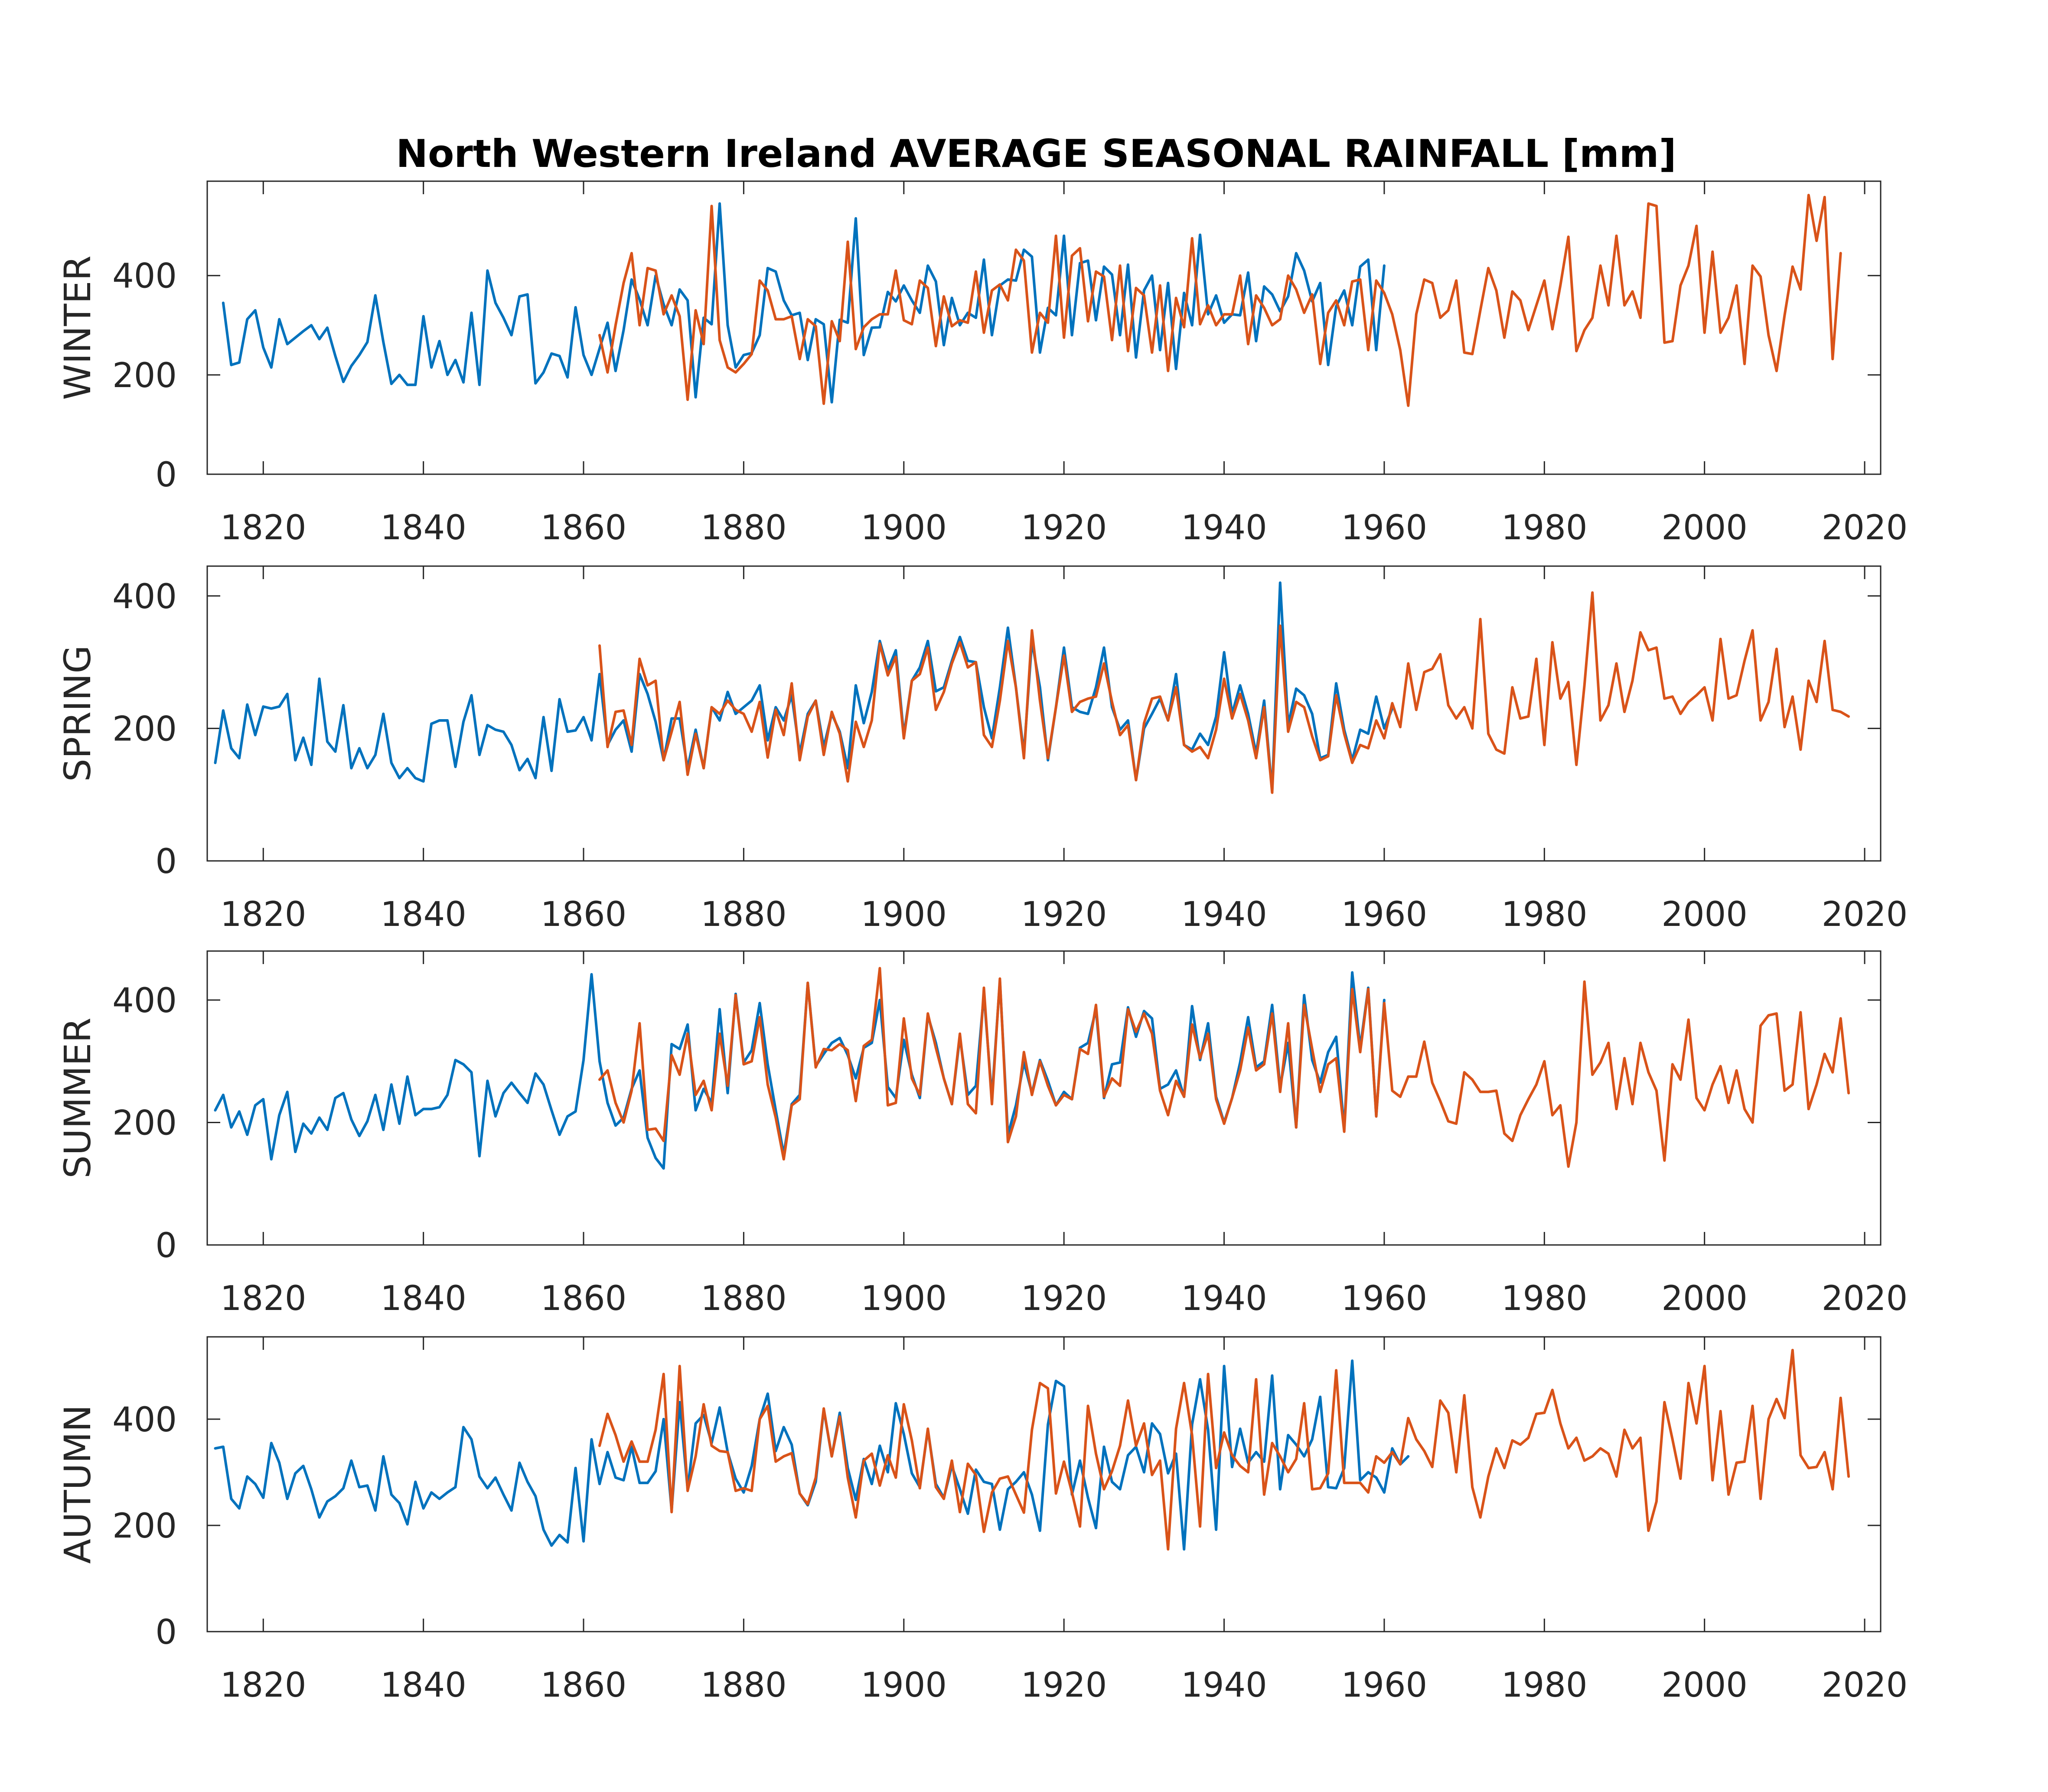 The width and height of the screenshot is (2048, 1792). I want to click on spring-ytick-label: 200, so click(144, 729).